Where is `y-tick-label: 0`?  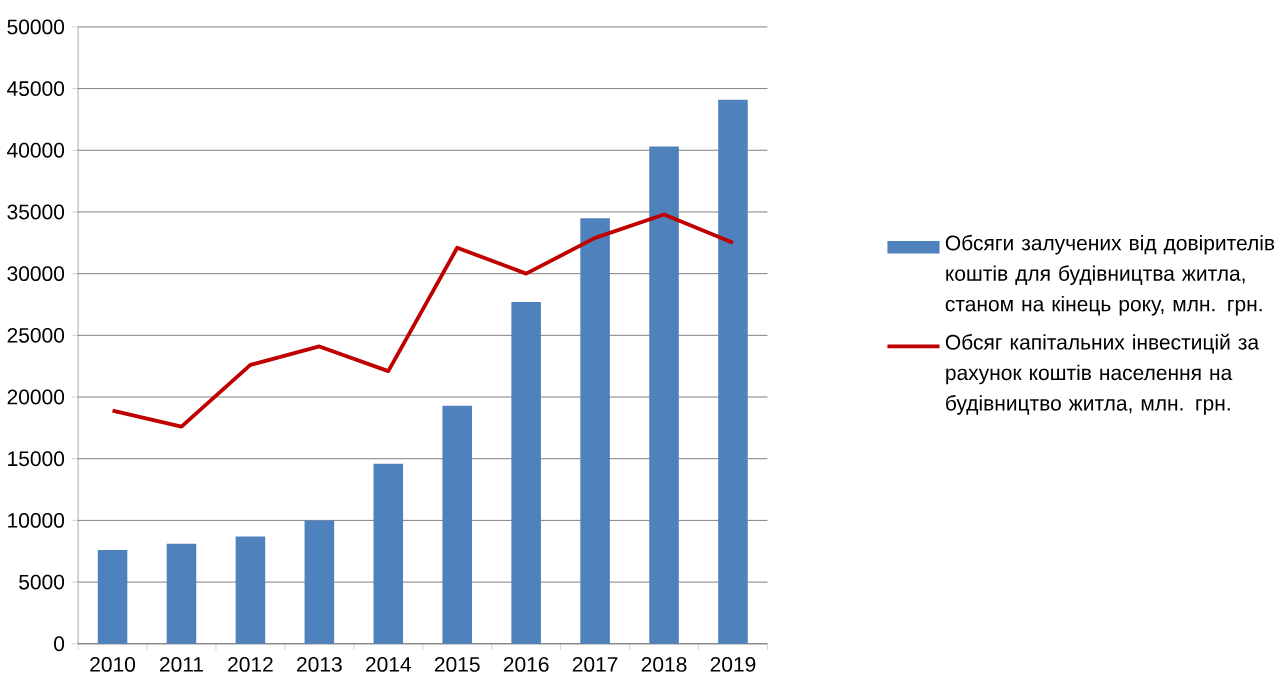
y-tick-label: 0 is located at coordinates (59, 644).